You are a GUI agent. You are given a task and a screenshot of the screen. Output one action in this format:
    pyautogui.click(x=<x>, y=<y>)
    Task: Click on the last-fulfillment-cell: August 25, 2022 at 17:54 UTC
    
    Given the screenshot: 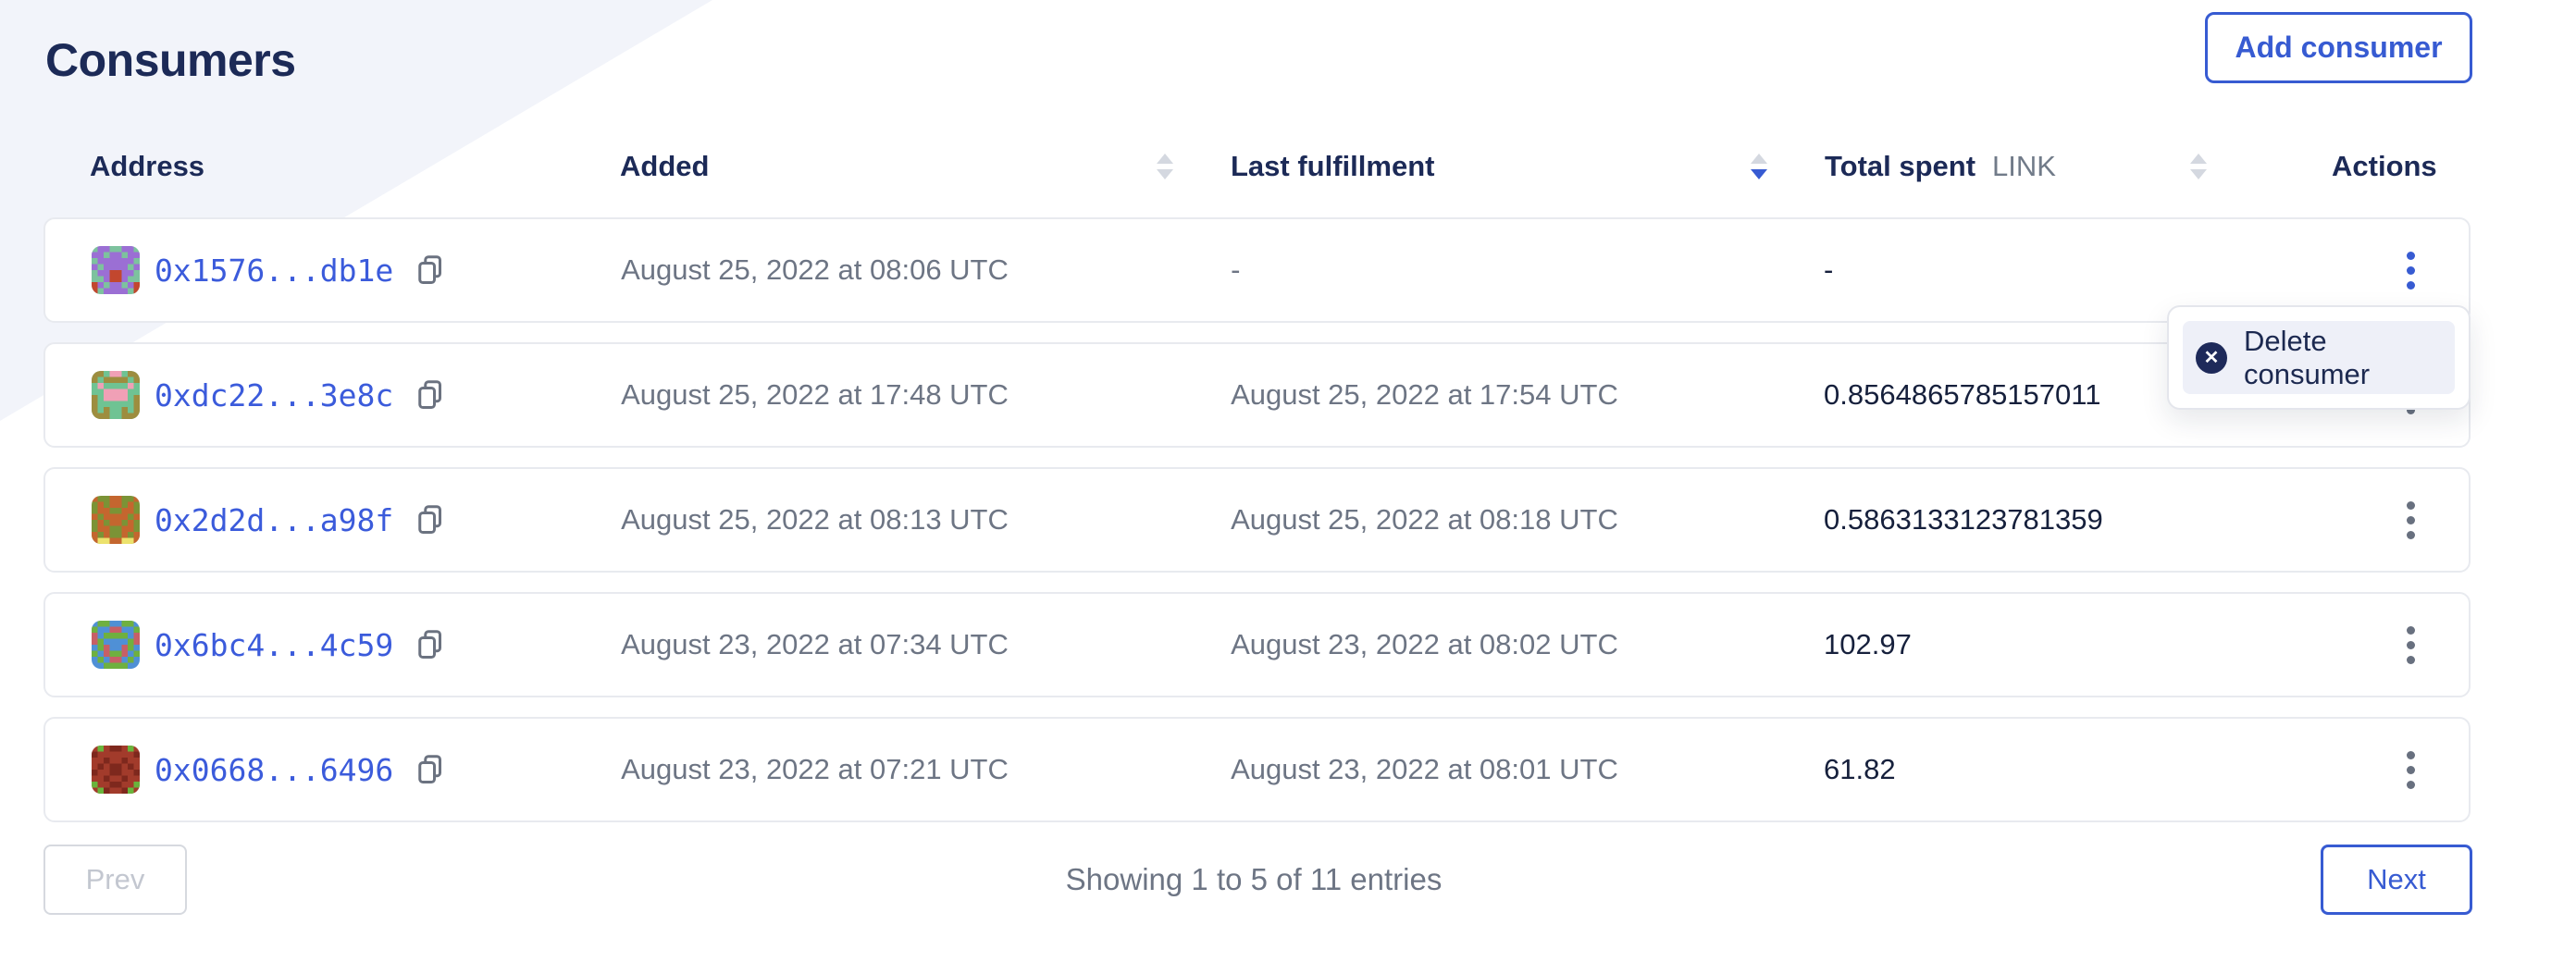 What is the action you would take?
    pyautogui.click(x=1424, y=395)
    